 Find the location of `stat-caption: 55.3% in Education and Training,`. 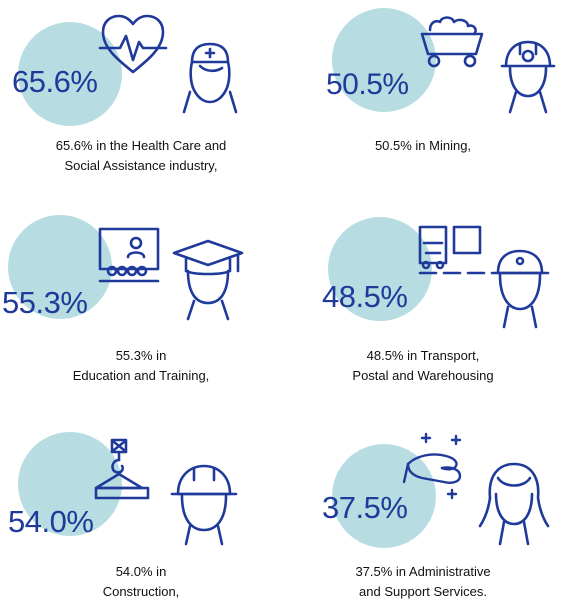

stat-caption: 55.3% in Education and Training, is located at coordinates (141, 366).